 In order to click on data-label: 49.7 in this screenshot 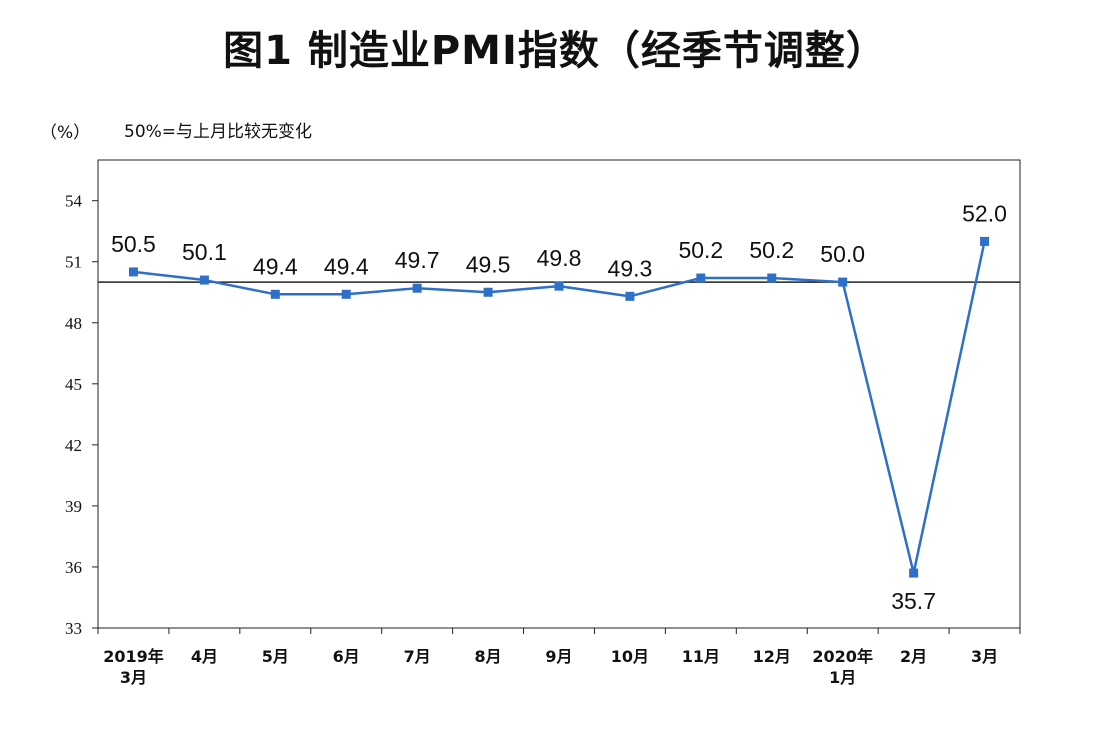, I will do `click(417, 260)`.